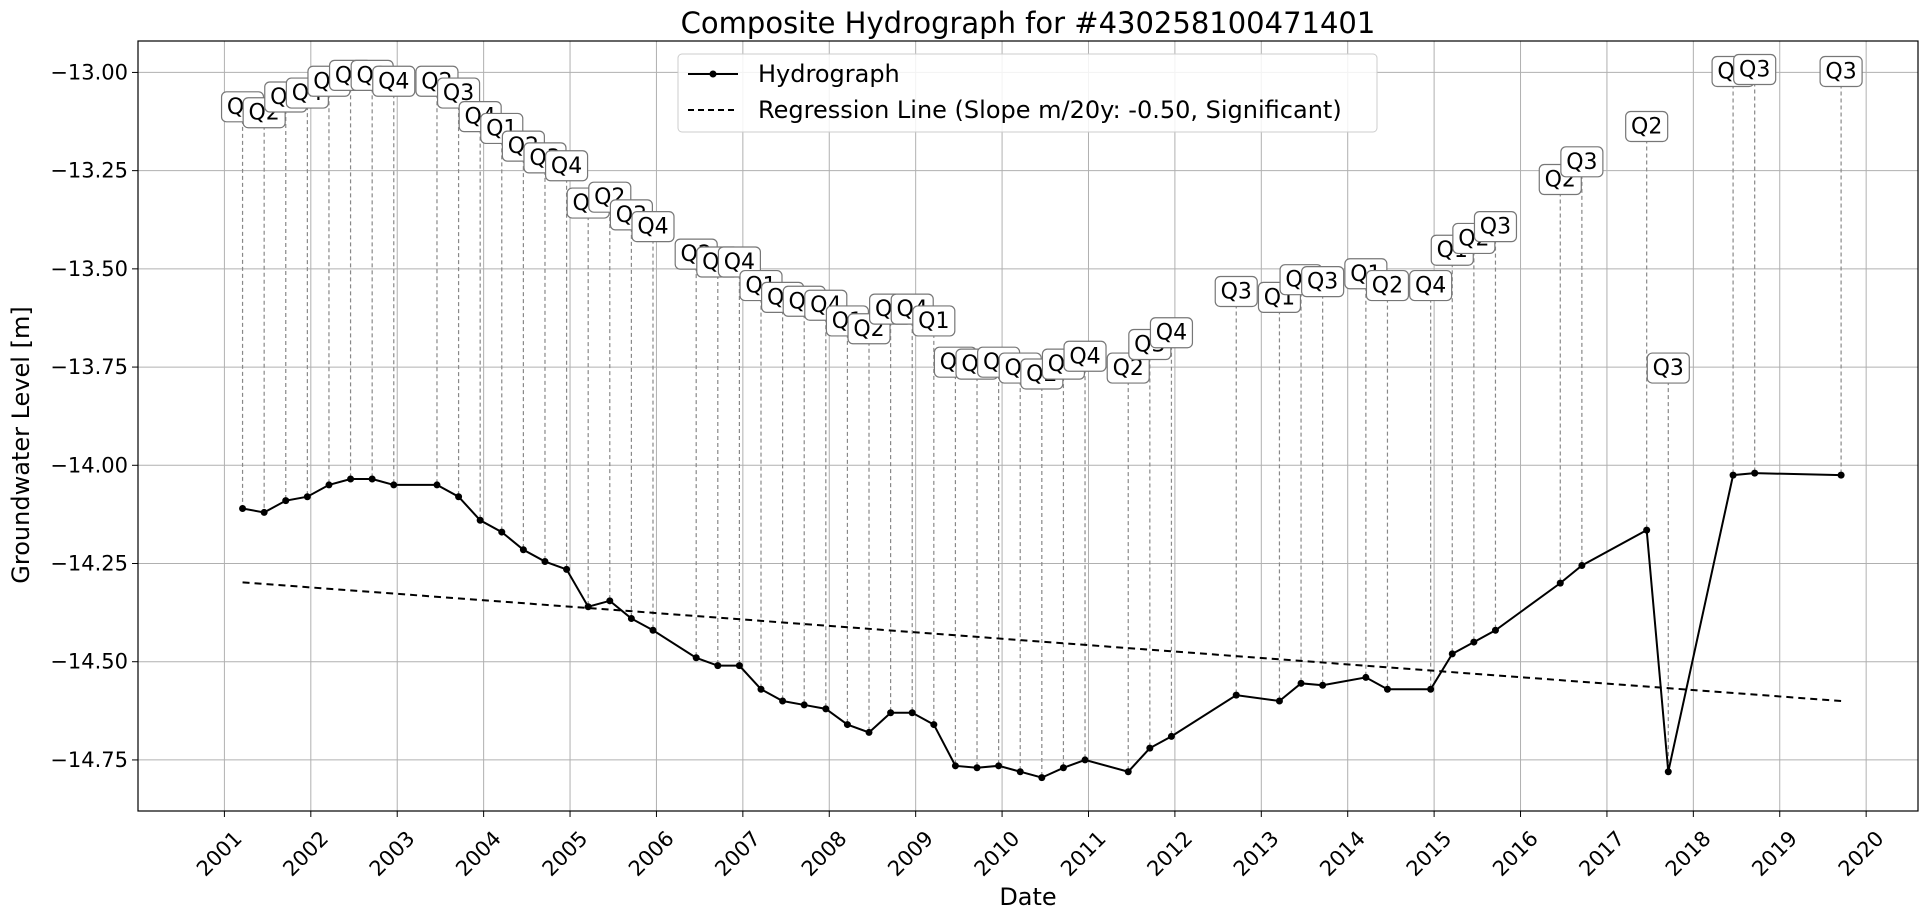 This screenshot has height=920, width=1929. What do you see at coordinates (1027, 897) in the screenshot?
I see `x-axis-label: Date` at bounding box center [1027, 897].